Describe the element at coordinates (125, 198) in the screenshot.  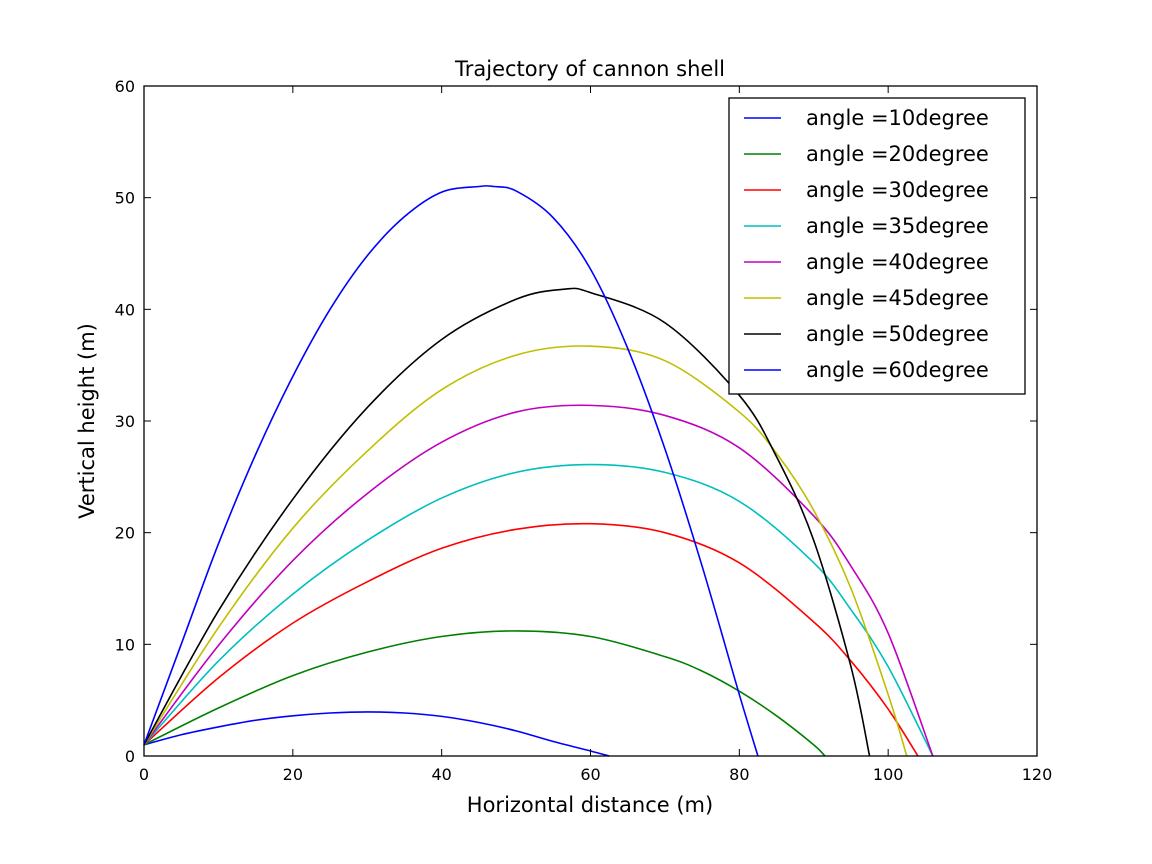
I see `y-tick-label: 50` at that location.